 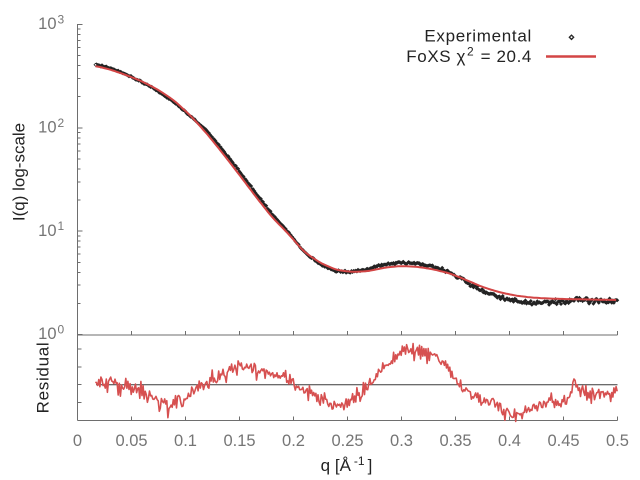 I want to click on svg-text: 2, so click(x=61, y=123).